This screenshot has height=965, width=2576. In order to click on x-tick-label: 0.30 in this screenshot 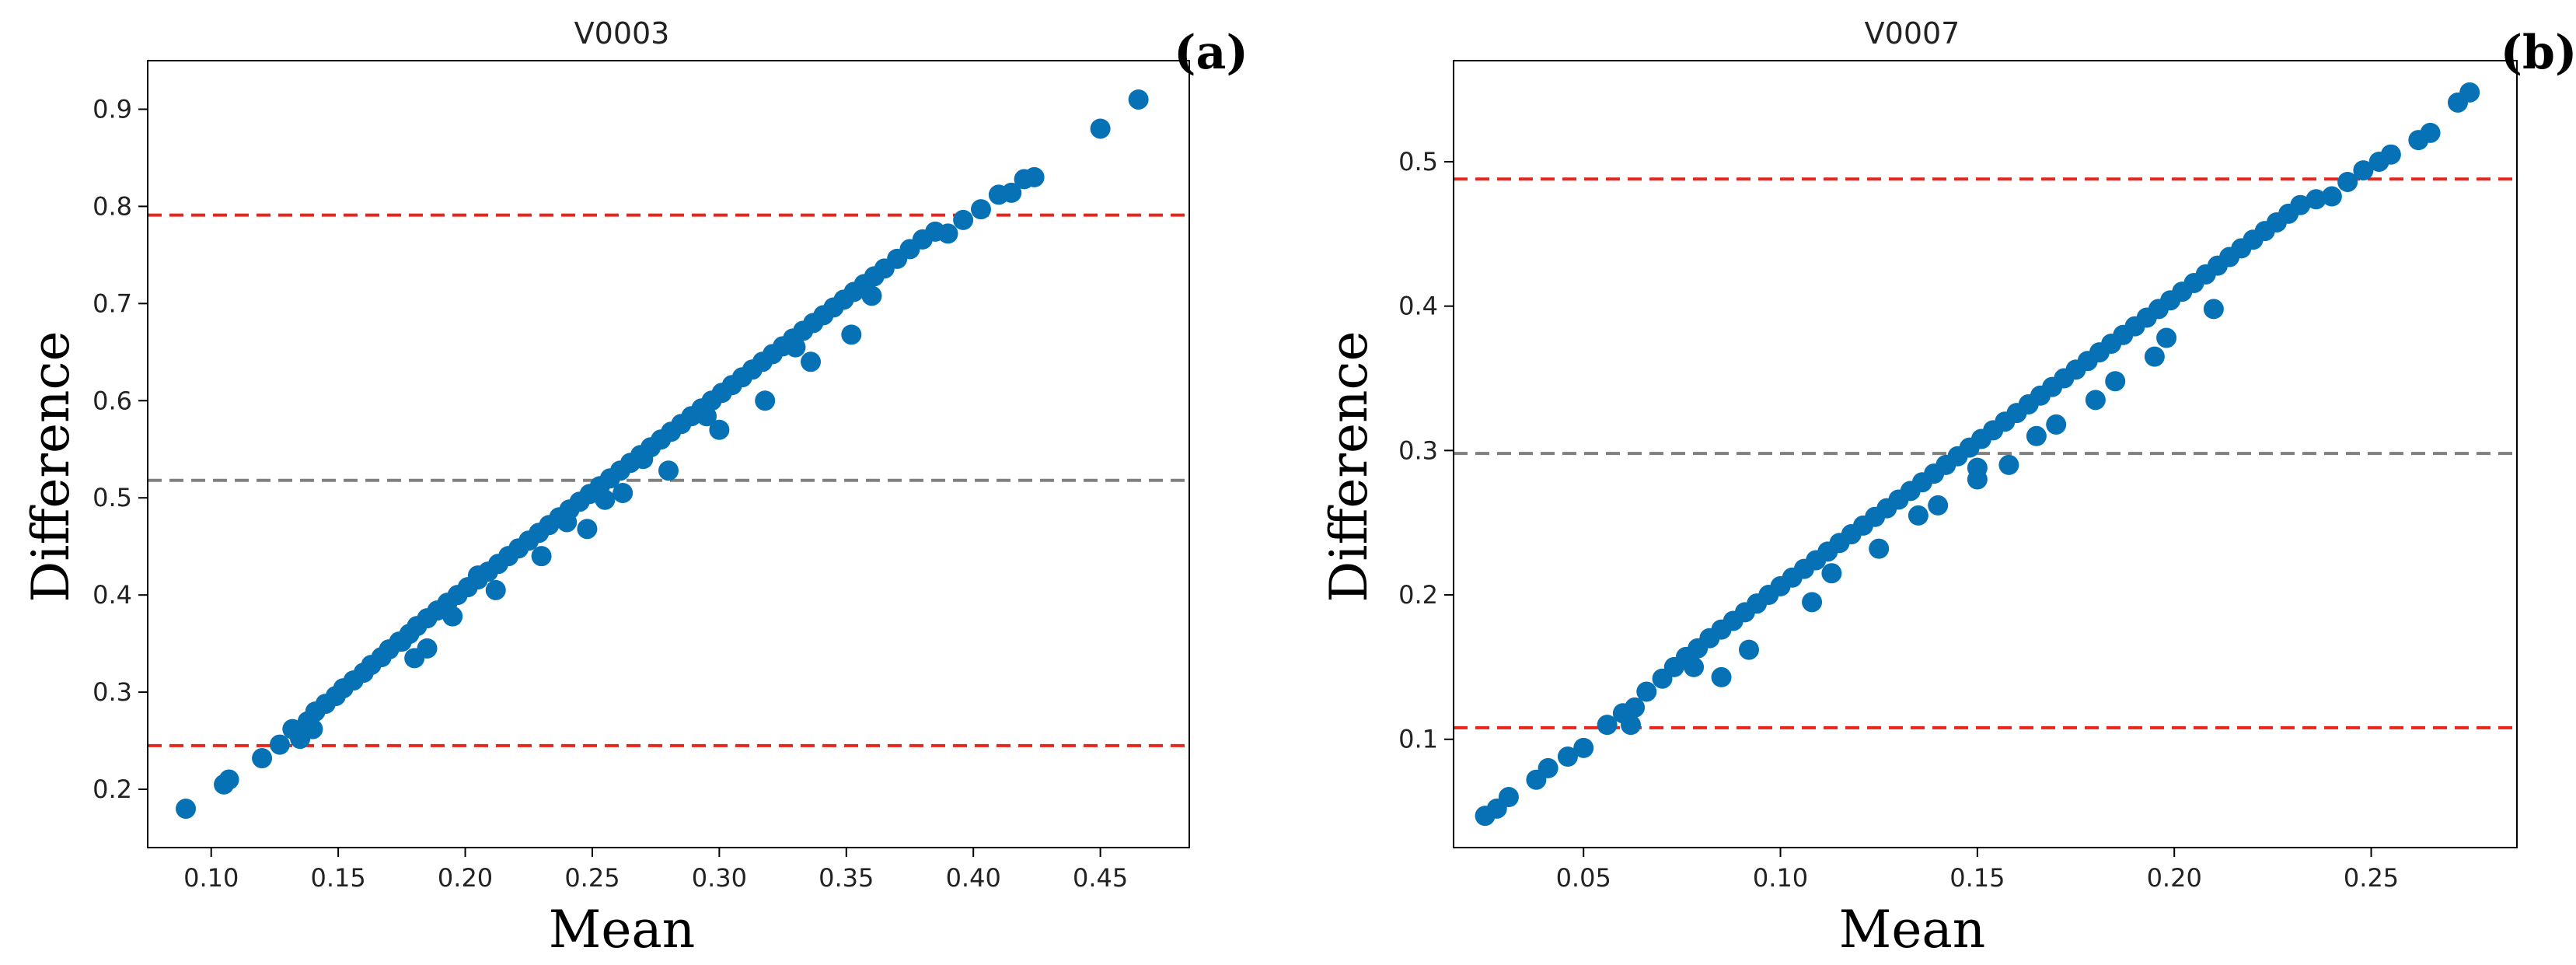, I will do `click(720, 878)`.